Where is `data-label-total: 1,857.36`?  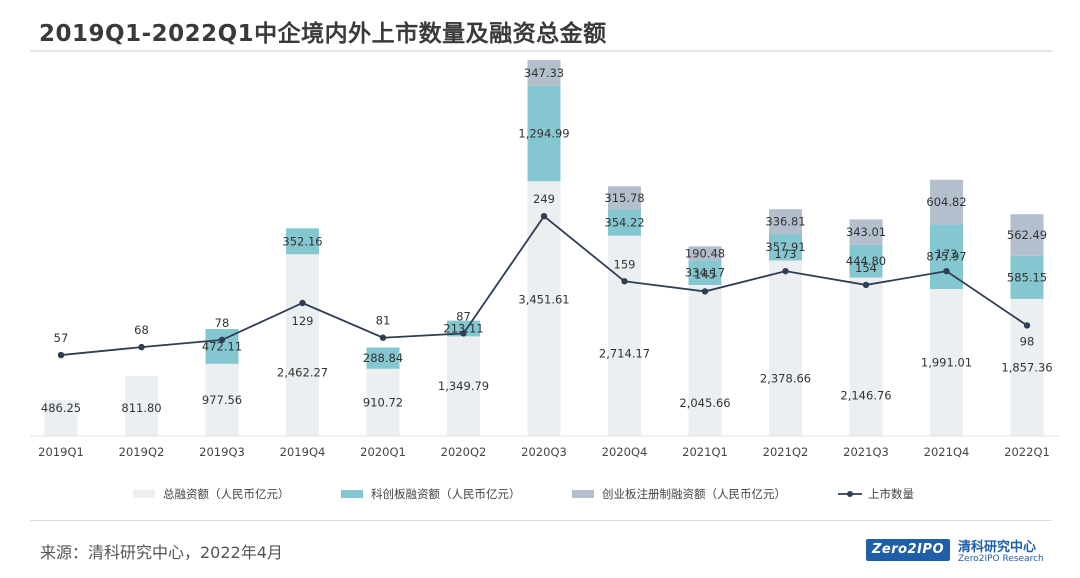
data-label-total: 1,857.36 is located at coordinates (1026, 367).